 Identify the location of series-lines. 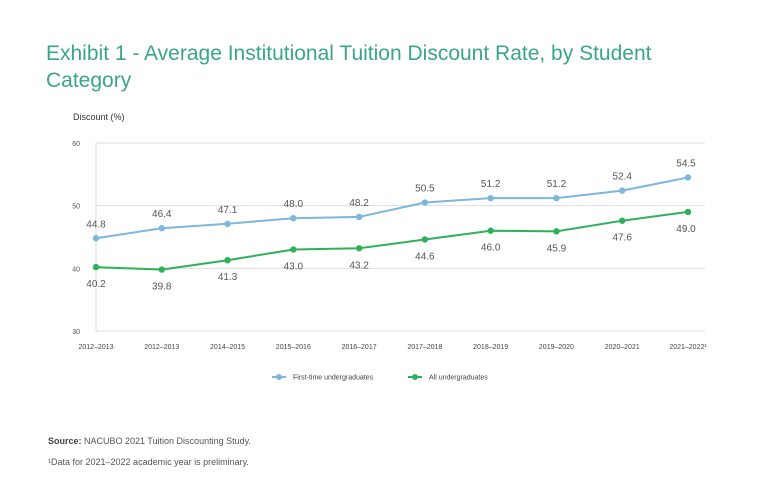
(392, 223).